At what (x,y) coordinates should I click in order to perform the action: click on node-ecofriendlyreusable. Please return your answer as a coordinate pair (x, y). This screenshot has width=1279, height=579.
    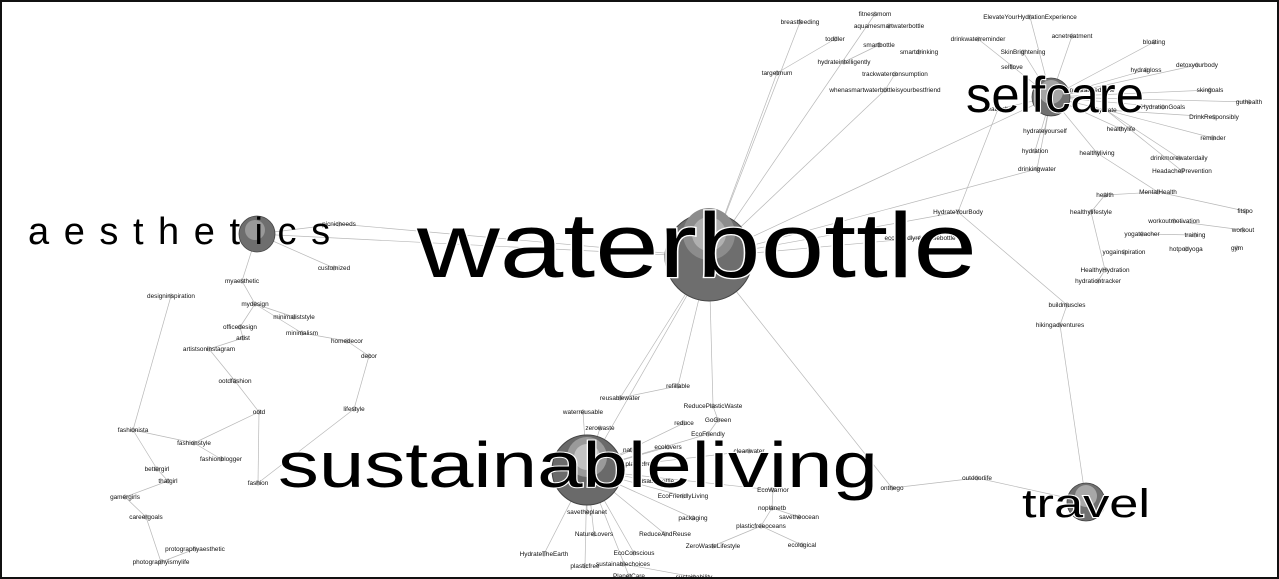
    Looking at the image, I should click on (920, 238).